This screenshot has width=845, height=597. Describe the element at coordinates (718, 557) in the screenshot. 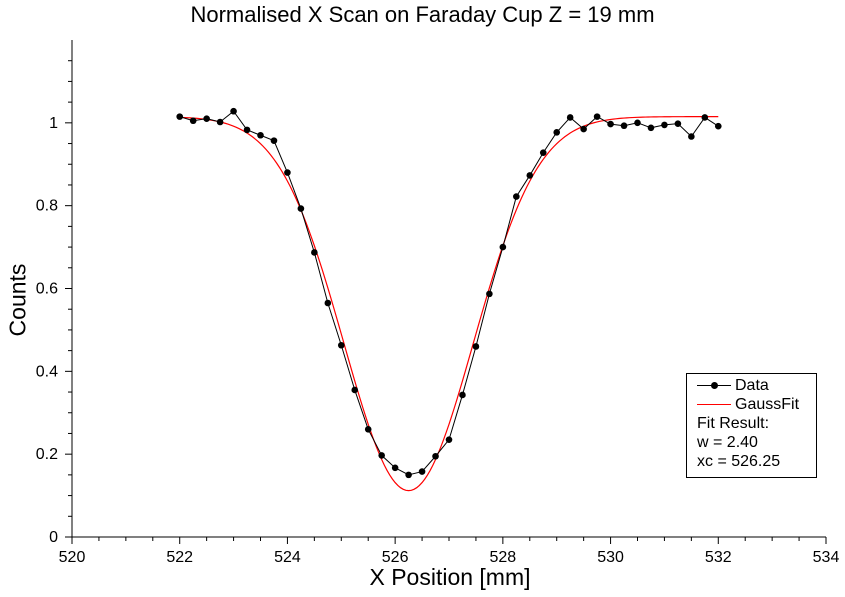

I see `x-tick-label: 532` at that location.